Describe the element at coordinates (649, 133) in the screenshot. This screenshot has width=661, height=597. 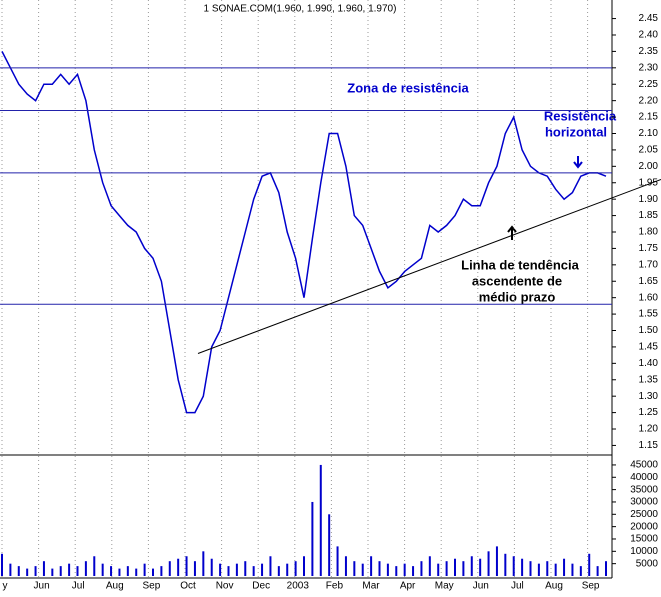
I see `y-tick-label: 2.10` at that location.